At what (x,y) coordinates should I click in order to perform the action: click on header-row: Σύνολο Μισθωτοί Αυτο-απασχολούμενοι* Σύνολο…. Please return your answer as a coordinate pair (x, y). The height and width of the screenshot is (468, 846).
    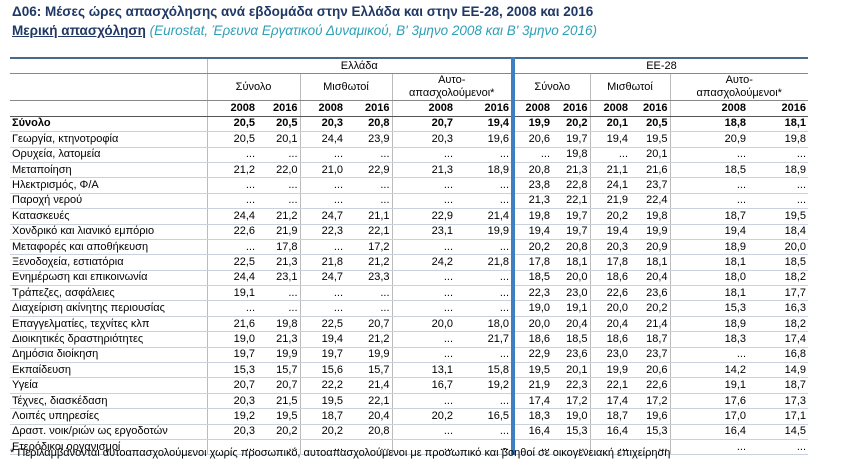
    Looking at the image, I should click on (409, 87).